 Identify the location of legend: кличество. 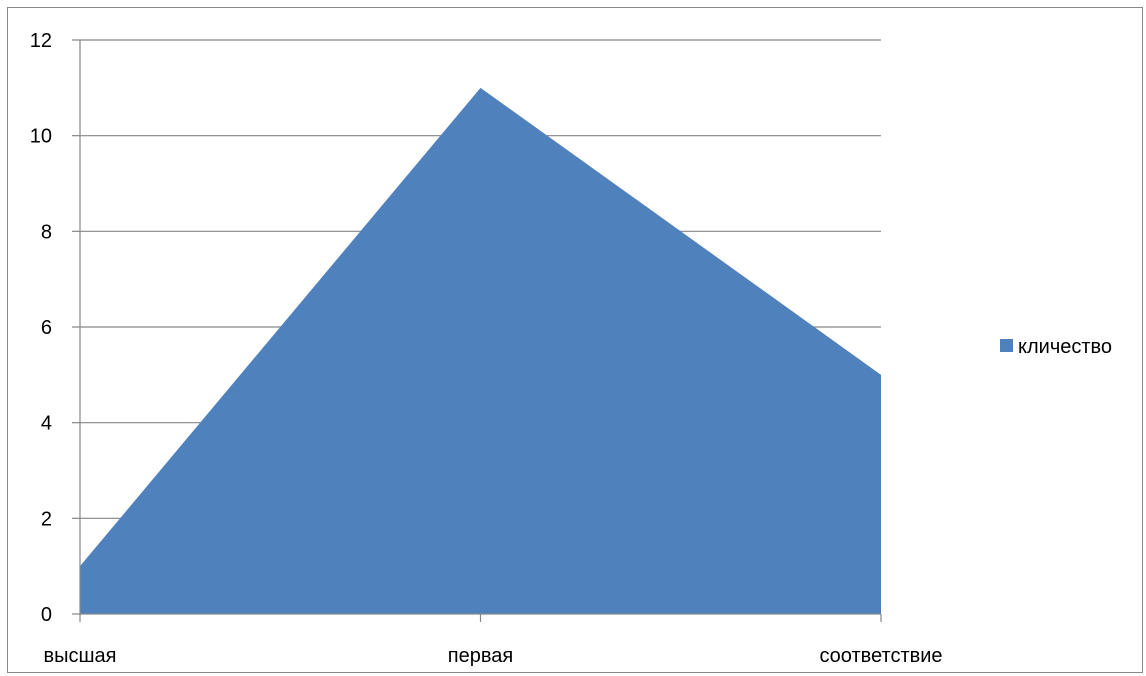
(1056, 347).